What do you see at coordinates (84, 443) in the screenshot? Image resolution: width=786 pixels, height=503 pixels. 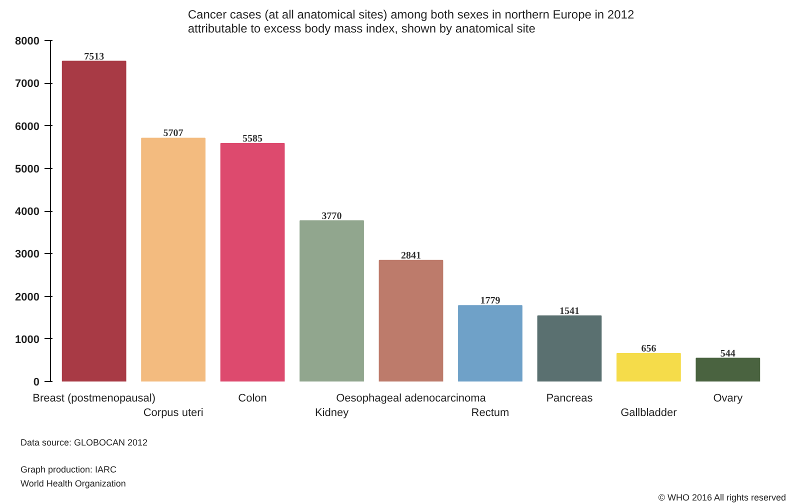 I see `source-note: Data source: GLOBOCAN 2012` at bounding box center [84, 443].